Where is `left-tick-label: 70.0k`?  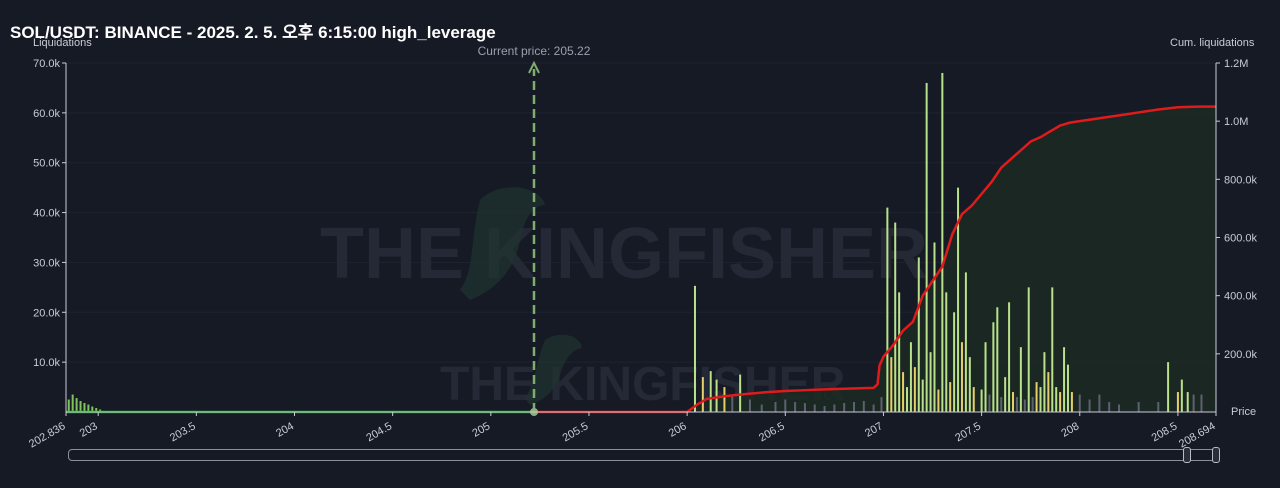
left-tick-label: 70.0k is located at coordinates (46, 64).